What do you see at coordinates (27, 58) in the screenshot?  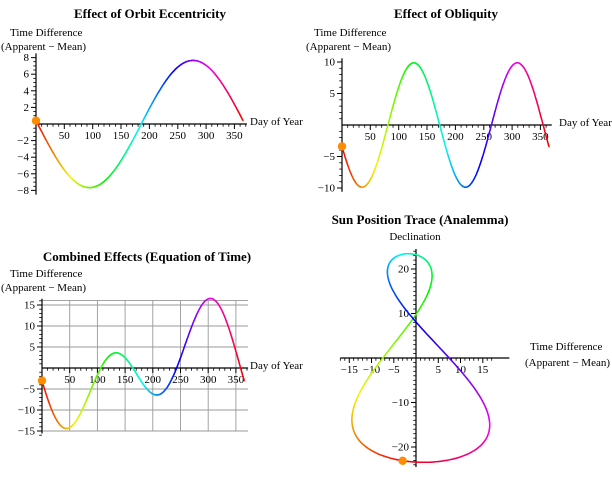 I see `y-tick-label: 8` at bounding box center [27, 58].